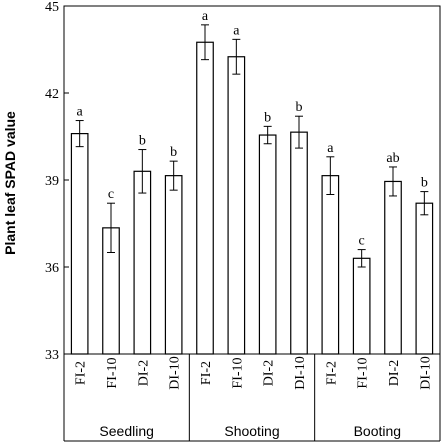 The image size is (442, 442). I want to click on y-tick-label: 45, so click(52, 7).